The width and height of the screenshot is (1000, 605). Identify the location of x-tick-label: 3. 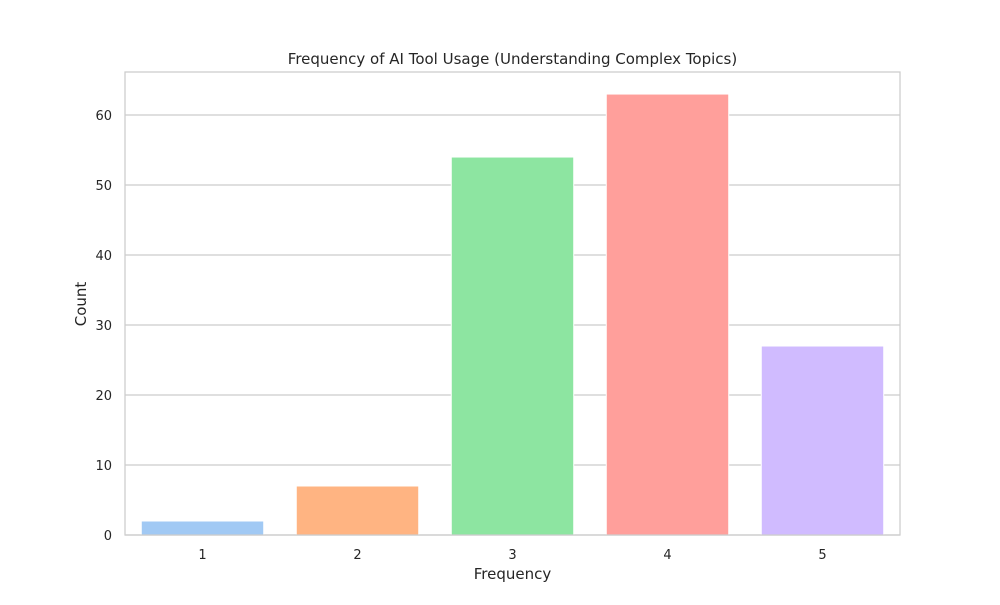
(512, 555).